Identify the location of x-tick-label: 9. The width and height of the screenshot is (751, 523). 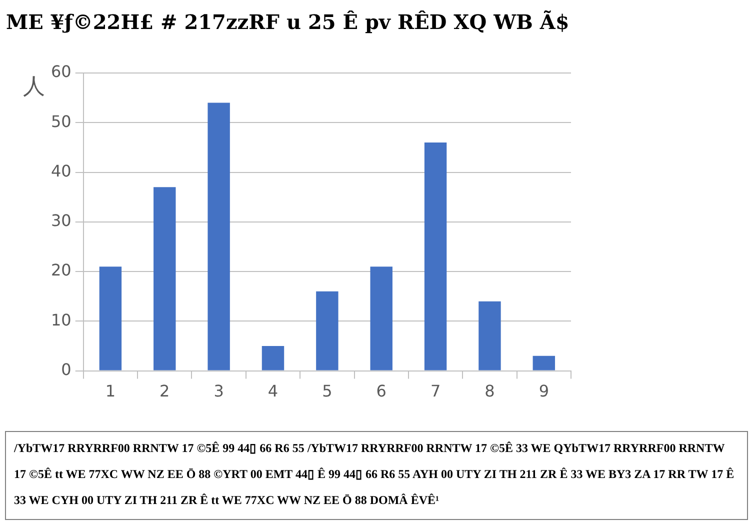
(544, 391).